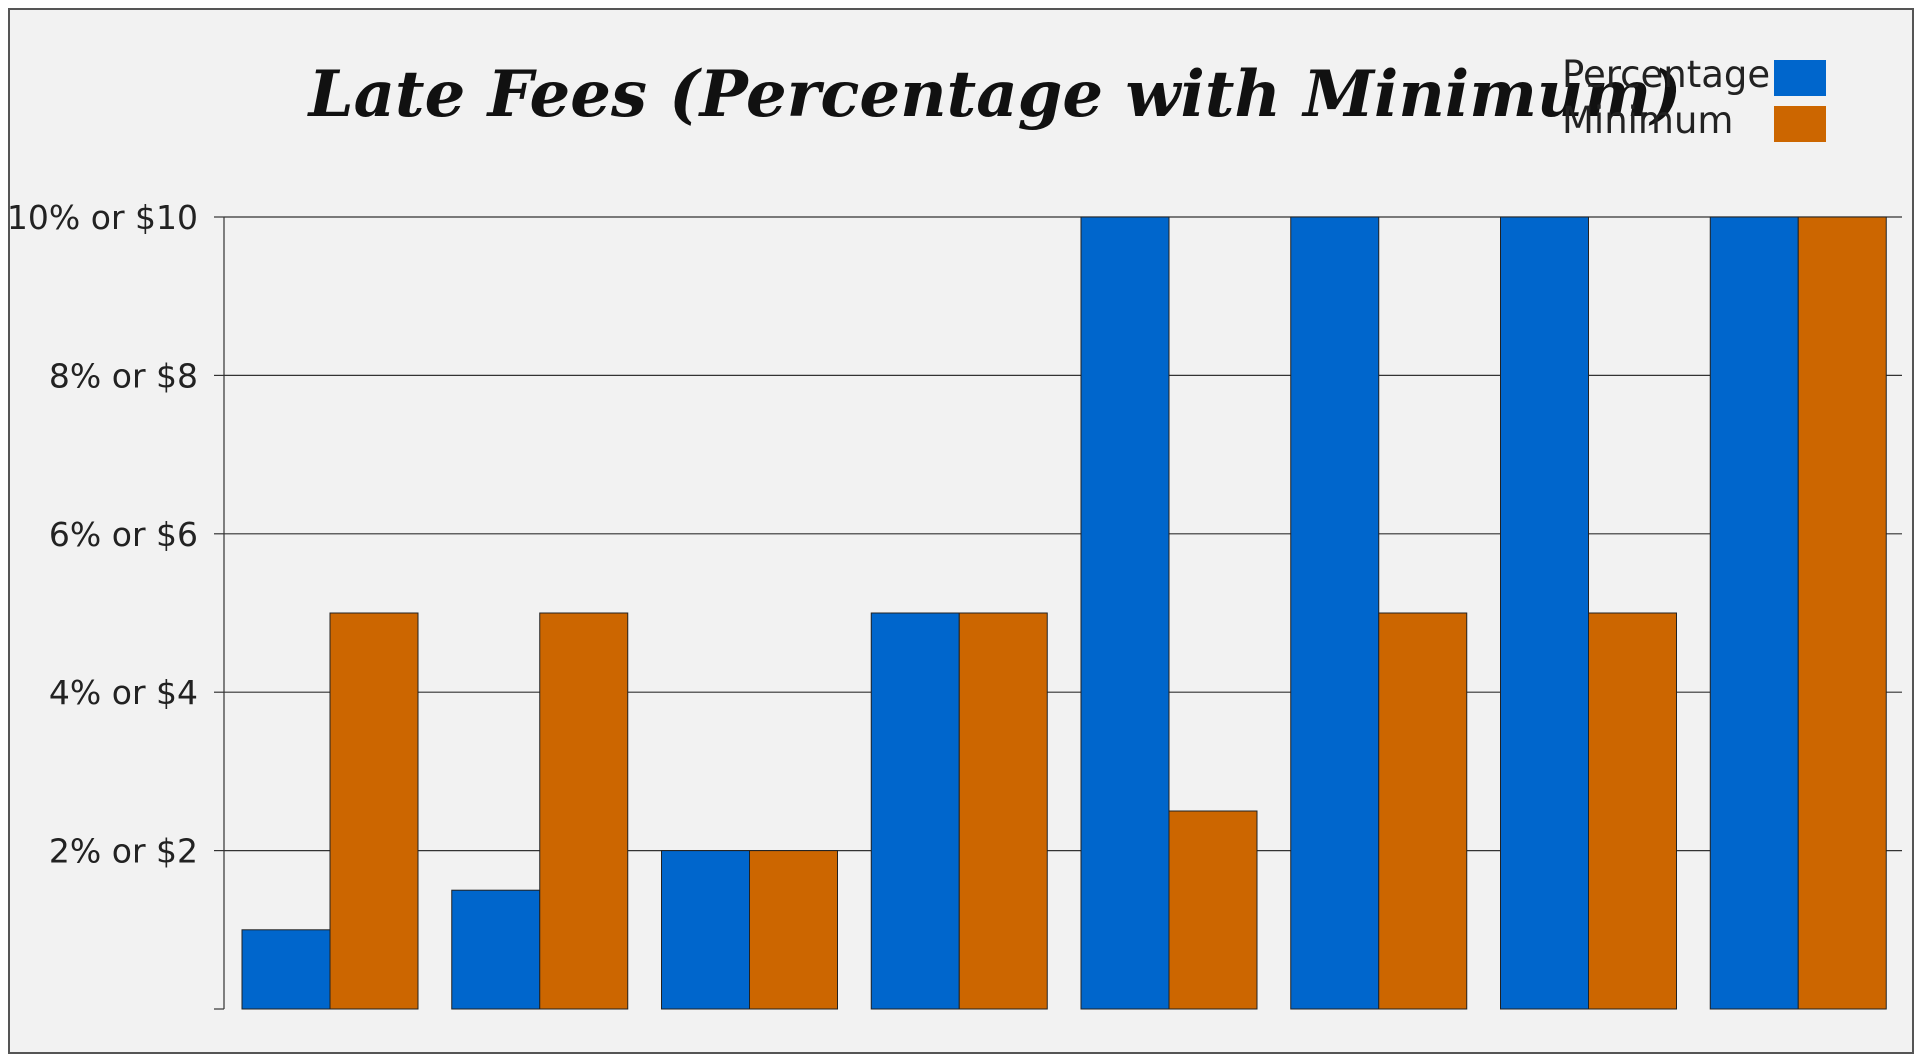 This screenshot has width=1924, height=1062. Describe the element at coordinates (1800, 78) in the screenshot. I see `legend-swatch-percentage` at that location.